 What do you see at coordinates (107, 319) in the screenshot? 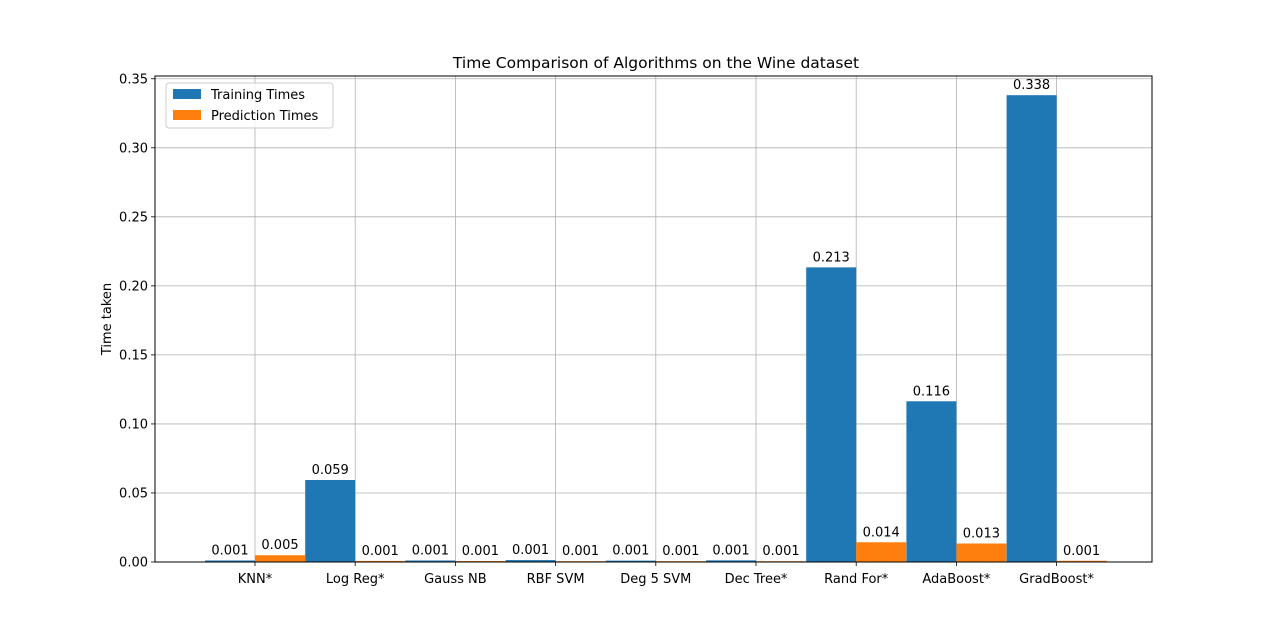
I see `y-axis-label: Time taken` at bounding box center [107, 319].